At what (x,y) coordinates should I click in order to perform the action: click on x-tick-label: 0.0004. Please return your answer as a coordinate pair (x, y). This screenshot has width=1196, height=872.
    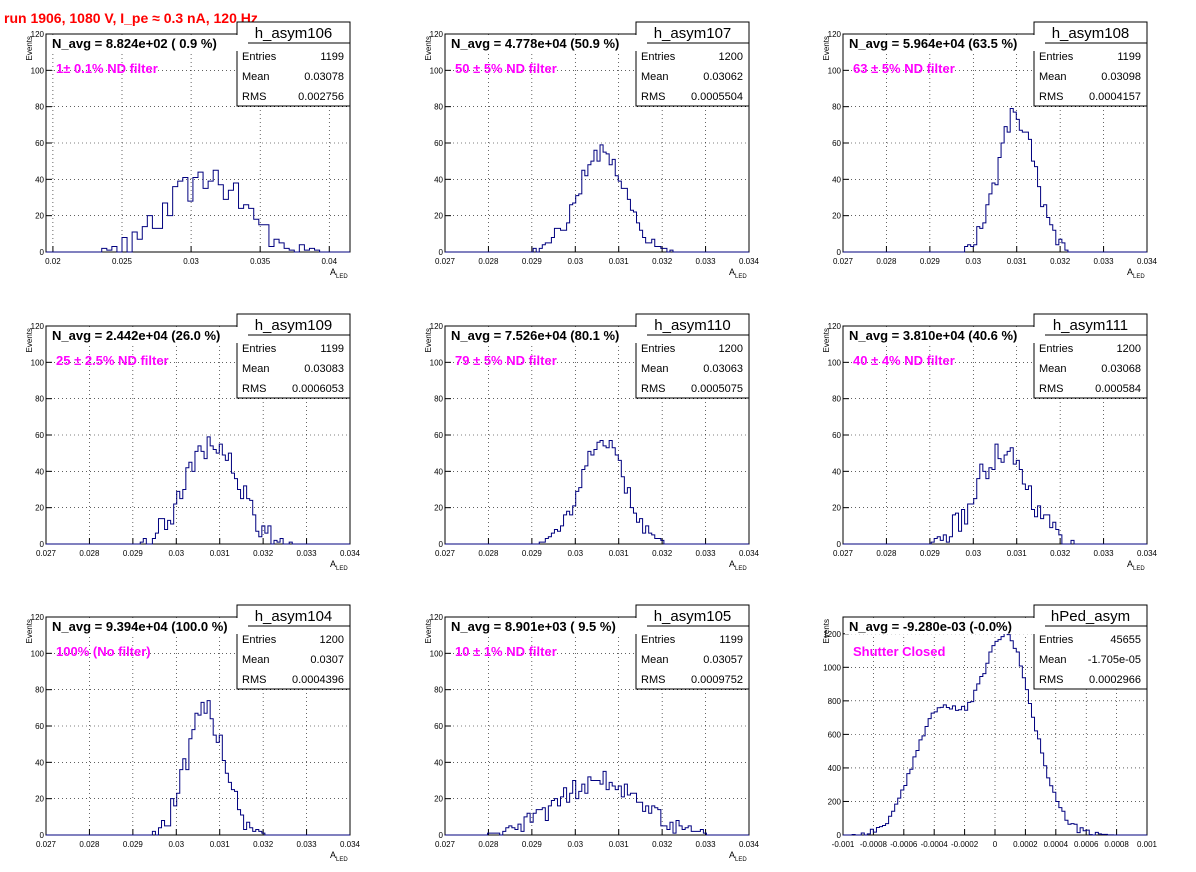
    Looking at the image, I should click on (1056, 844).